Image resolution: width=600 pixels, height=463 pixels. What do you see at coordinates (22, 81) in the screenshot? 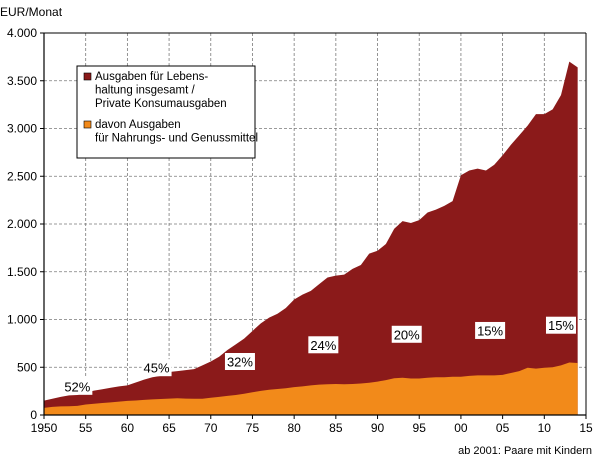
I see `y-tick-label: 3.500` at bounding box center [22, 81].